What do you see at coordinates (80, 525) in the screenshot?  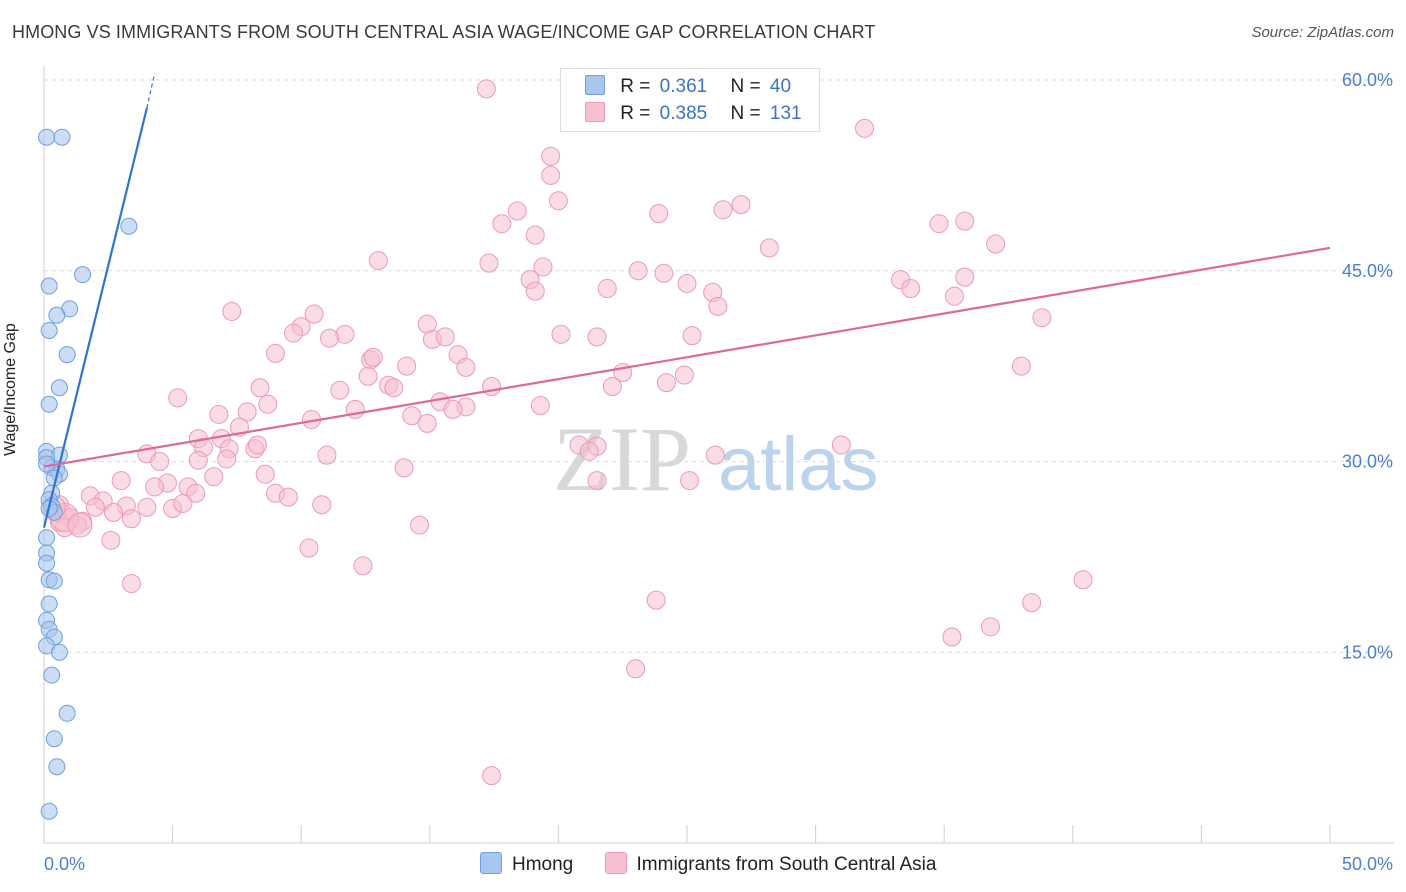 I see `point-immigrants-cluster` at bounding box center [80, 525].